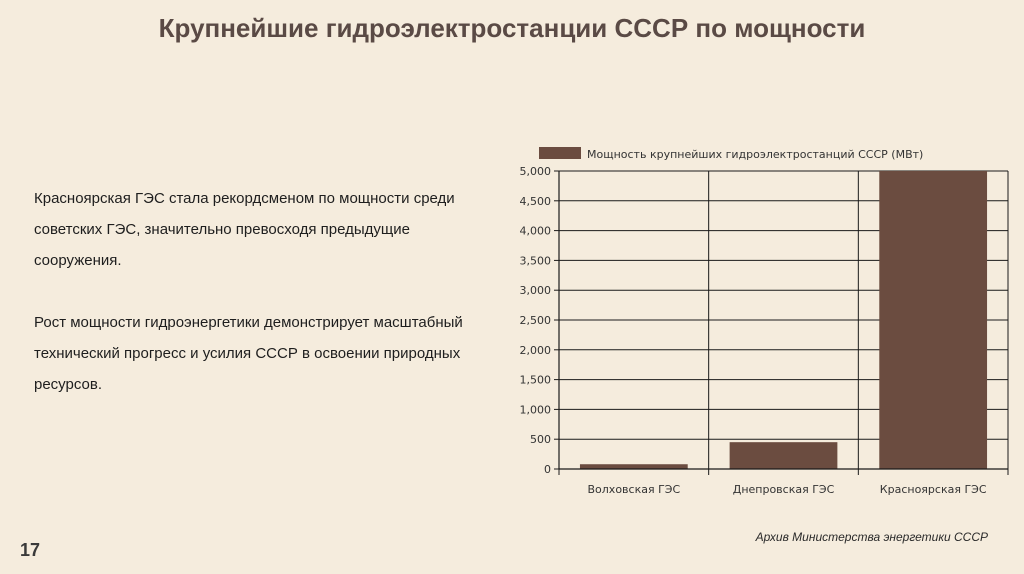 The height and width of the screenshot is (574, 1024). What do you see at coordinates (933, 489) in the screenshot?
I see `x-tick-label: Красноярская ГЭС` at bounding box center [933, 489].